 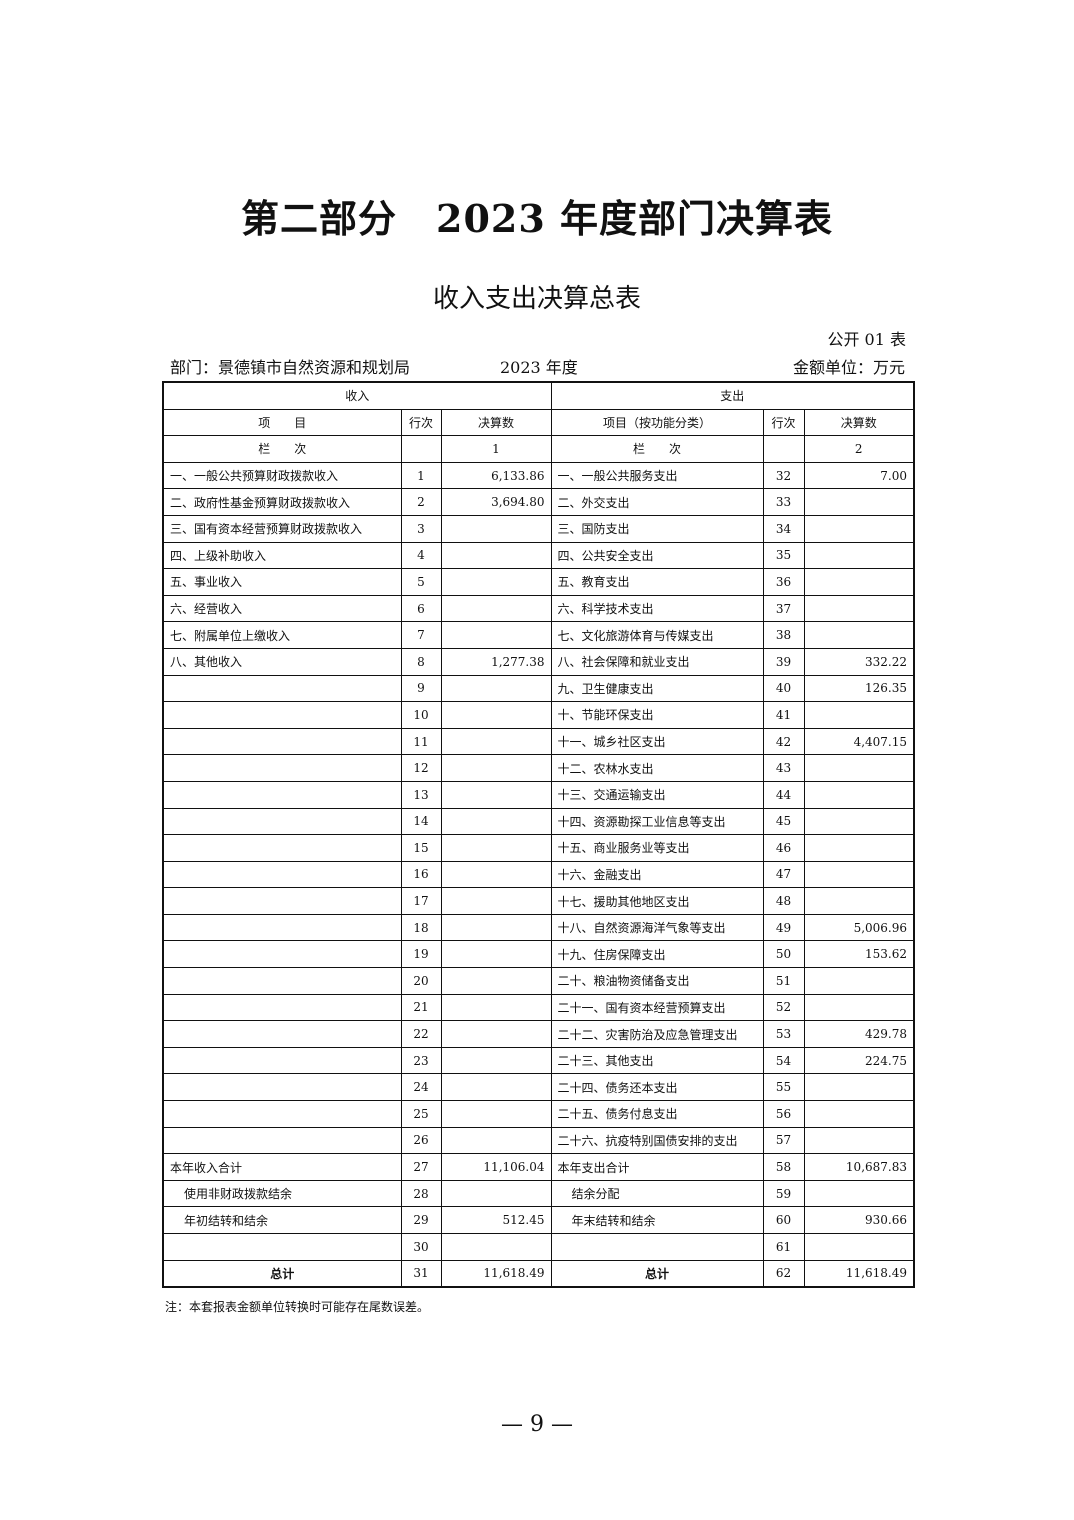 I want to click on income-row-no: 5, so click(x=421, y=582).